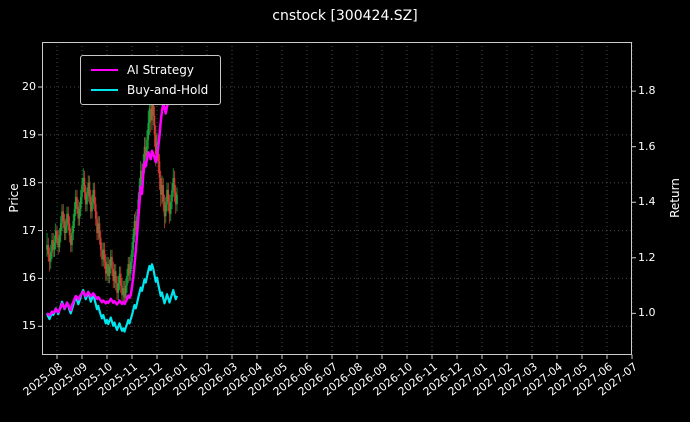  What do you see at coordinates (104, 70) in the screenshot?
I see `ai-strategy-line-swatch` at bounding box center [104, 70].